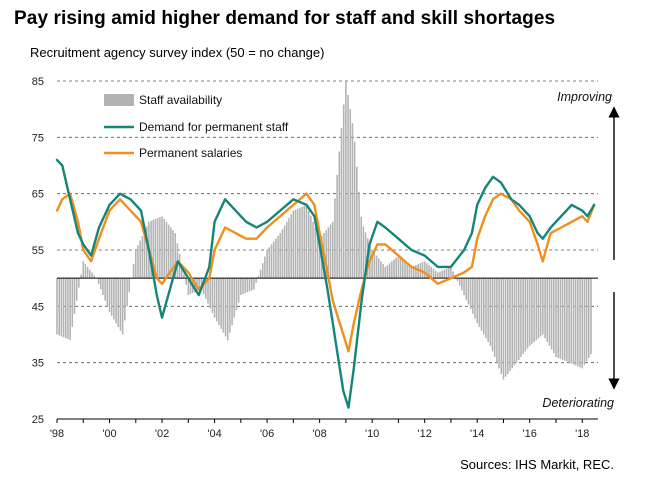 The width and height of the screenshot is (656, 497). What do you see at coordinates (180, 100) in the screenshot?
I see `legend-label: Staff availability` at bounding box center [180, 100].